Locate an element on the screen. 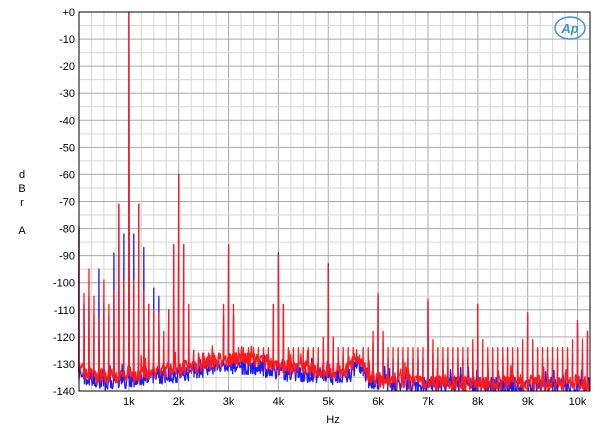 The height and width of the screenshot is (437, 600). y-axis-label-letter: r is located at coordinates (22, 203).